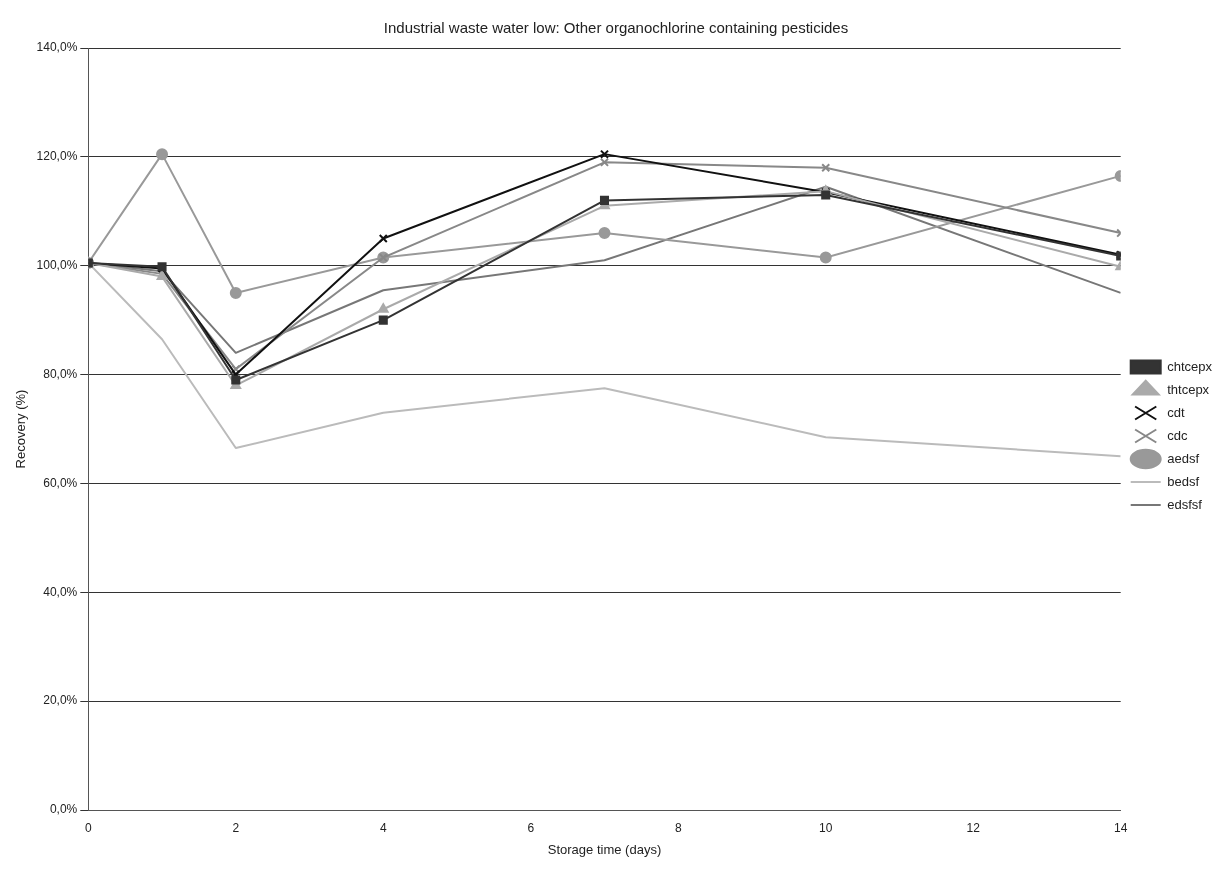 The width and height of the screenshot is (1232, 872). I want to click on legend-label: cdt, so click(1176, 412).